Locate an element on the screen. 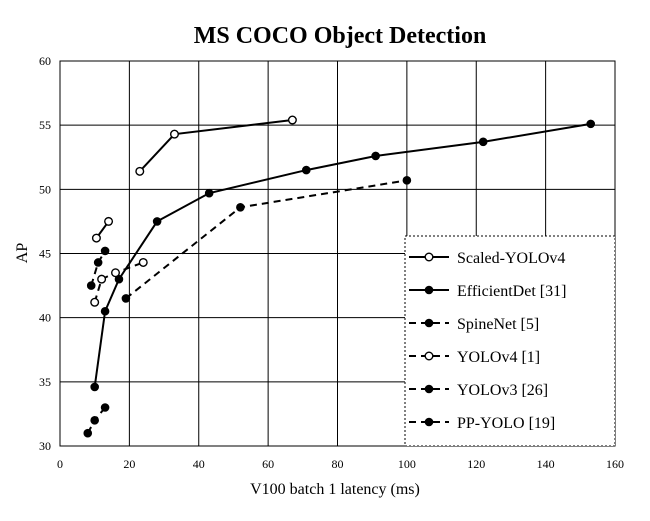  y-tick-label: 55 is located at coordinates (45, 125).